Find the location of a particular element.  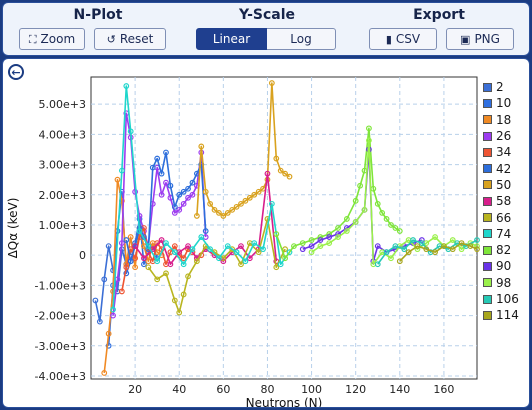

legend-item-42: 42 is located at coordinates (506, 168).